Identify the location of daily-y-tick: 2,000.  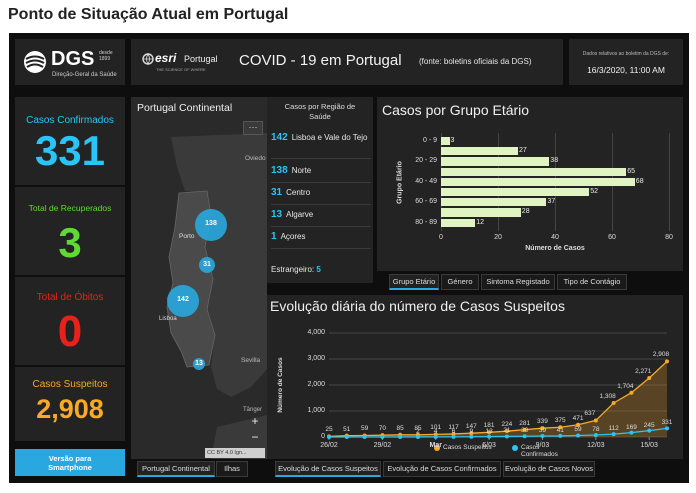
(316, 384).